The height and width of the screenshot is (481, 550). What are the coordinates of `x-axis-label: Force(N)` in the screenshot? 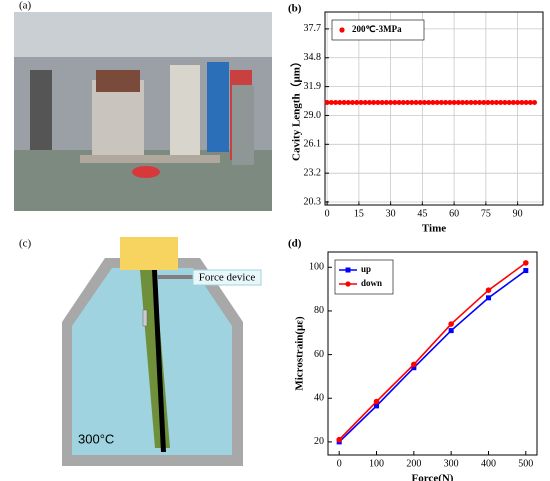 It's located at (433, 477).